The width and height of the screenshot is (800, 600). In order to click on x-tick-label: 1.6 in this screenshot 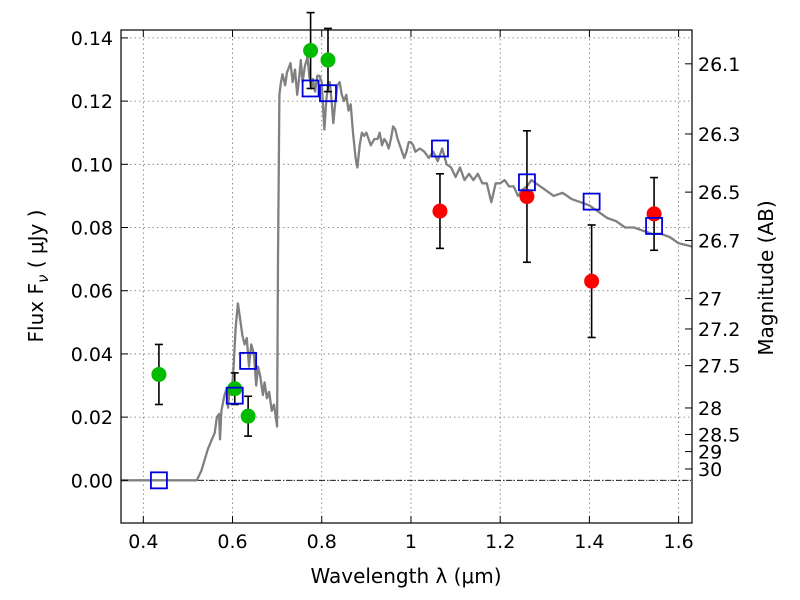, I will do `click(679, 542)`.